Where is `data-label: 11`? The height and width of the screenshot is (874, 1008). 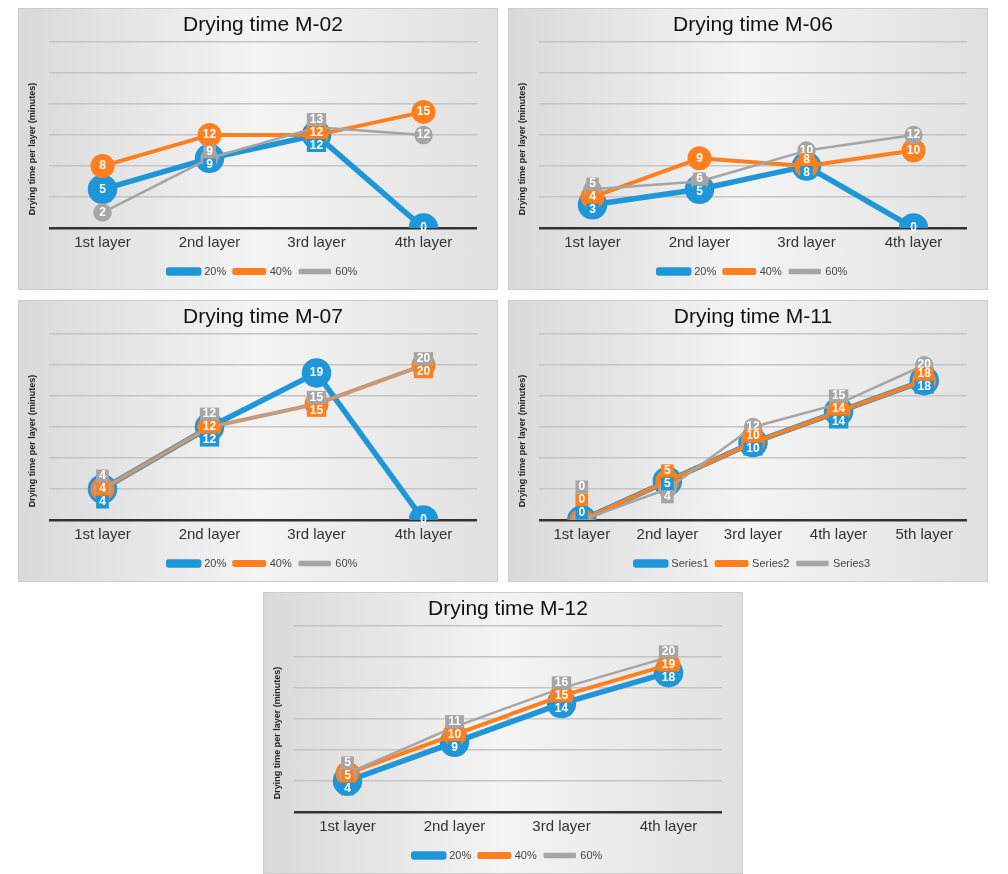
data-label: 11 is located at coordinates (455, 720).